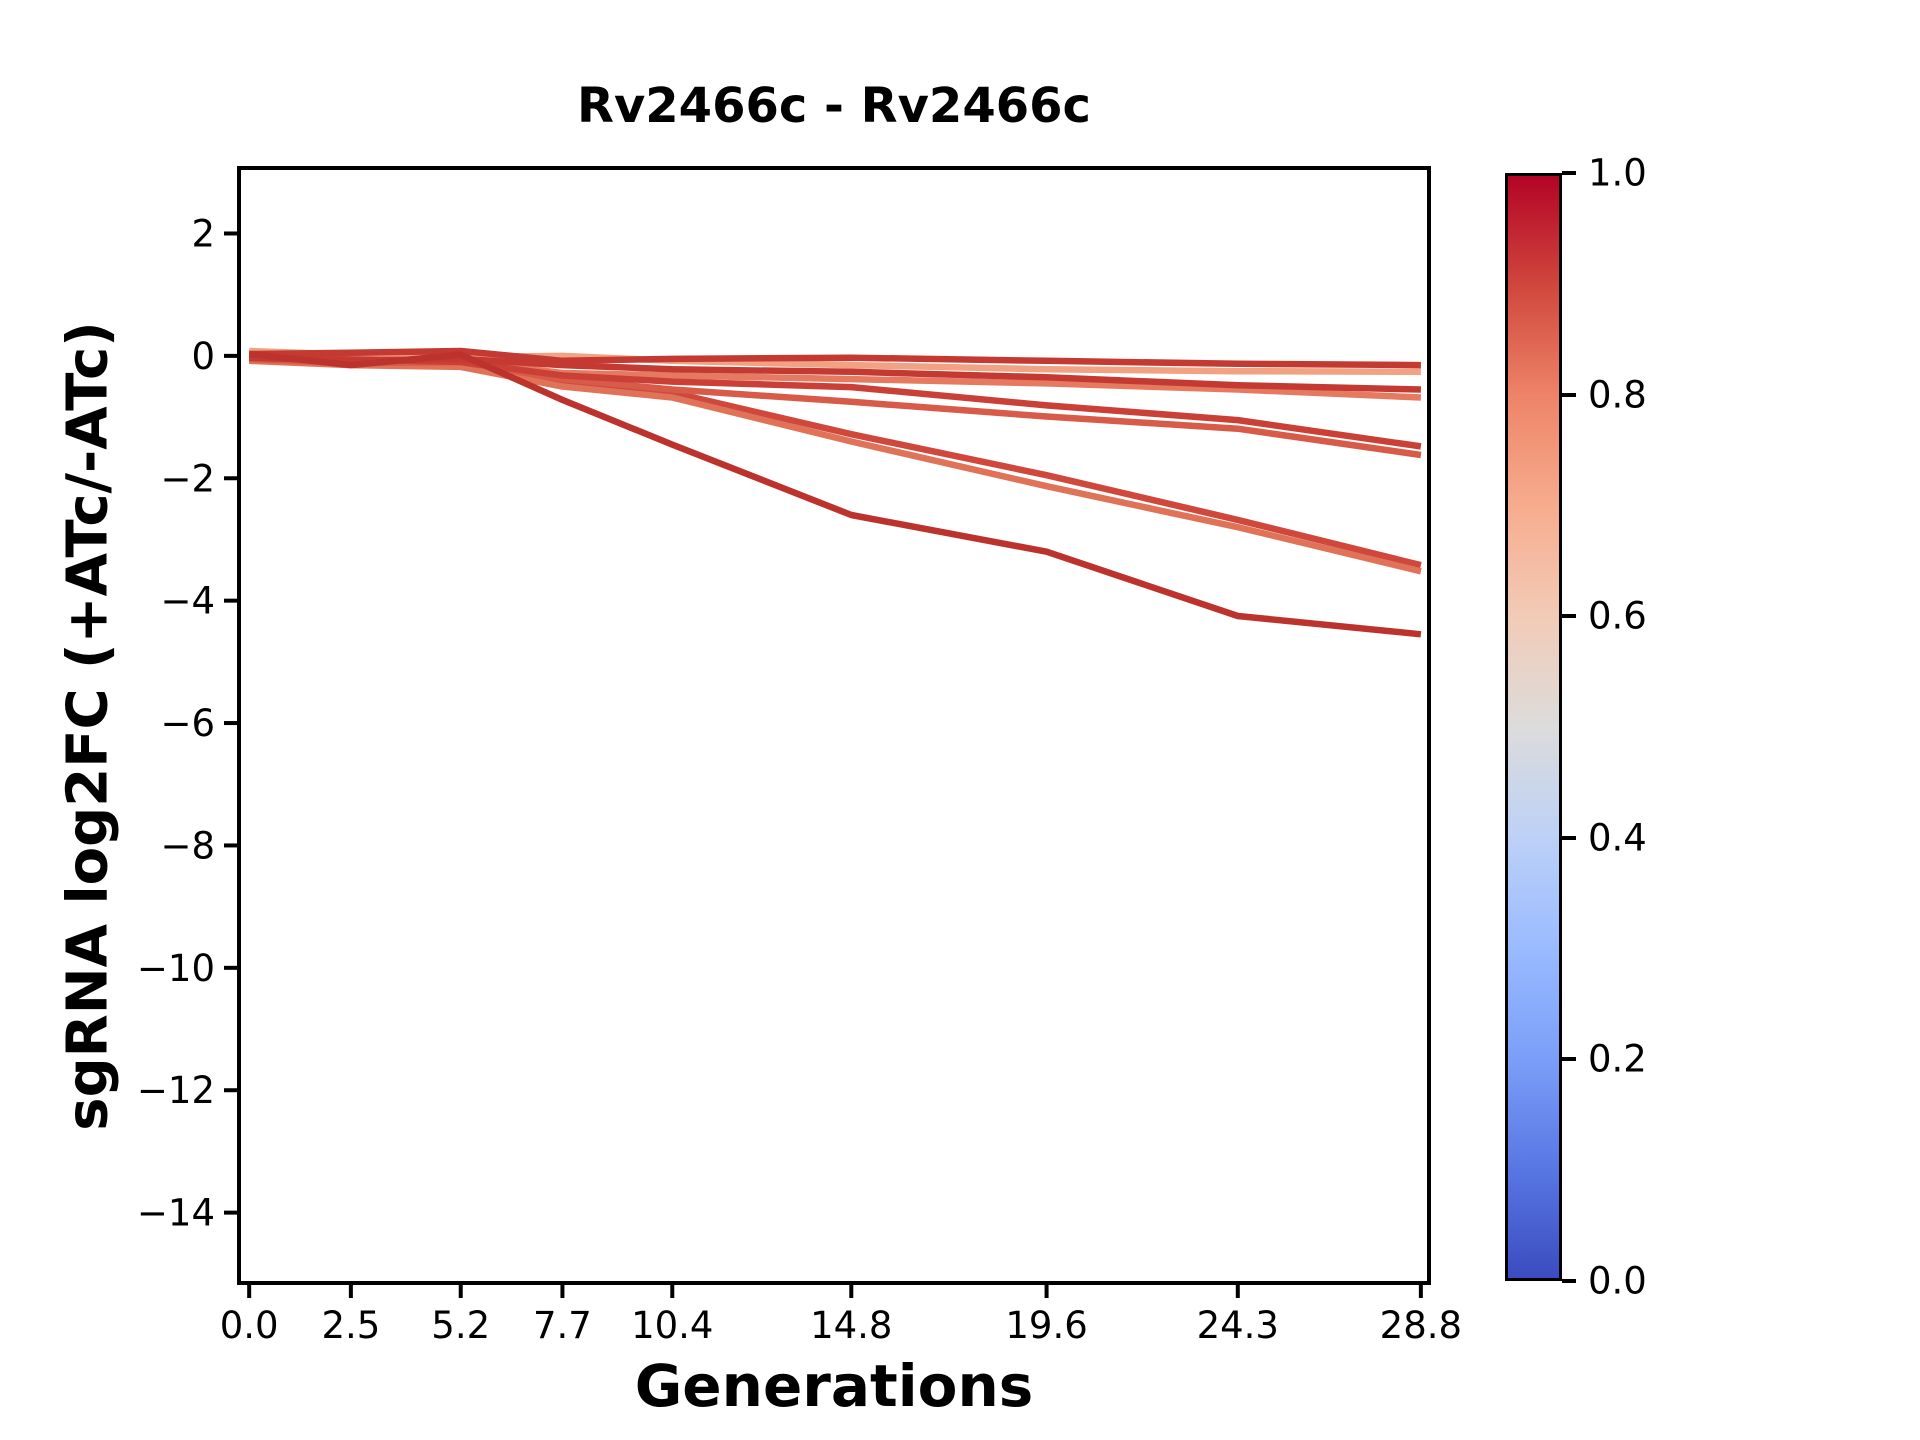 This screenshot has height=1440, width=1920. What do you see at coordinates (1046, 1325) in the screenshot?
I see `x-tick-label: 19.6` at bounding box center [1046, 1325].